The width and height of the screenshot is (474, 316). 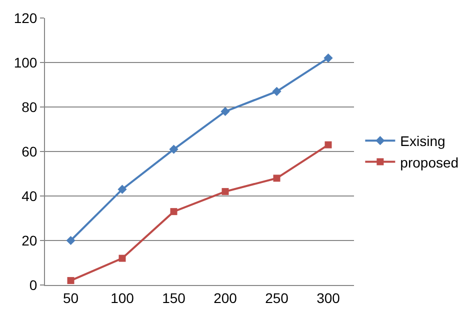 I want to click on y-tick-label: 0, so click(x=33, y=284).